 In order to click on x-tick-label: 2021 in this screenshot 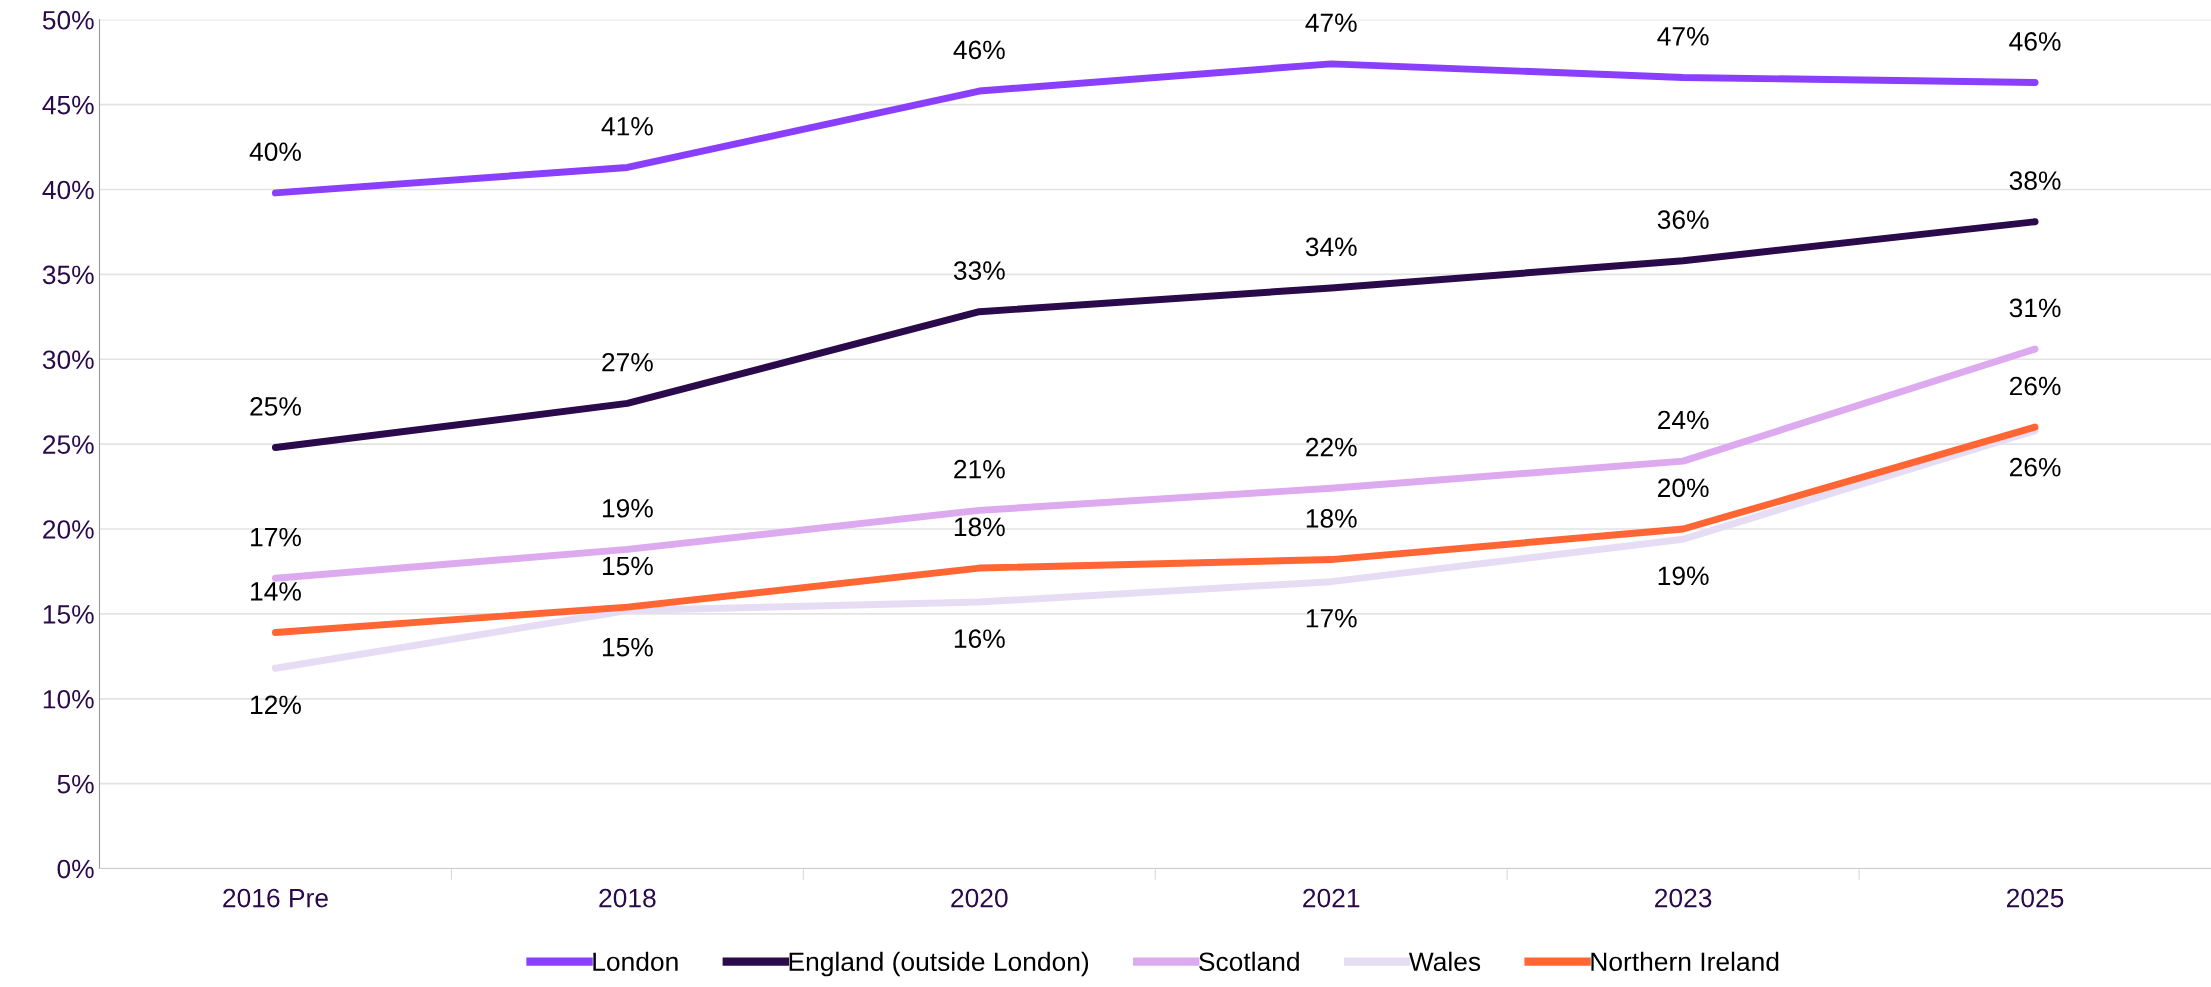, I will do `click(1331, 898)`.